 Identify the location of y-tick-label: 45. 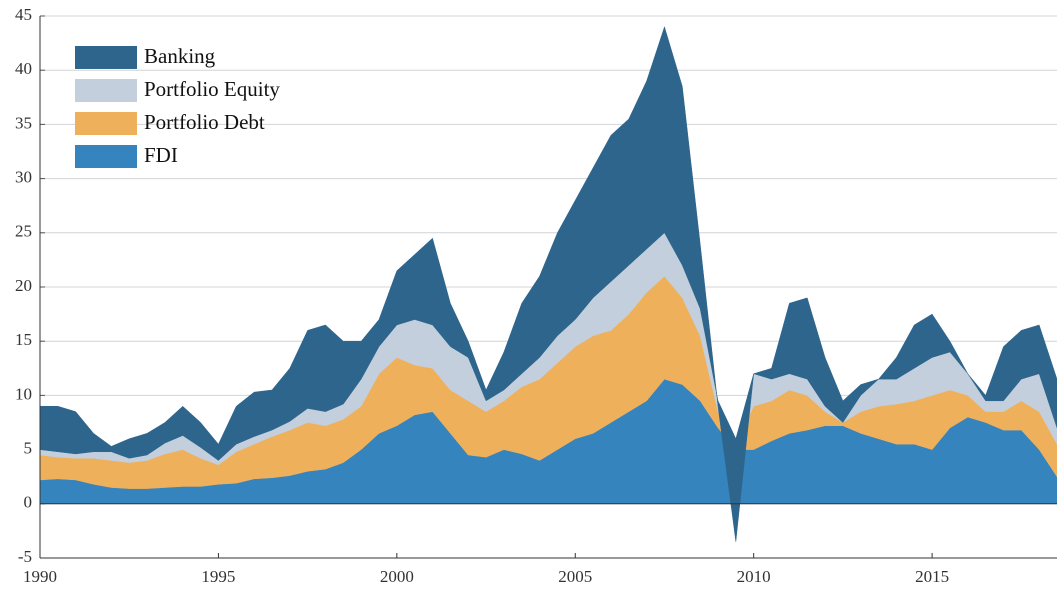
(23, 14).